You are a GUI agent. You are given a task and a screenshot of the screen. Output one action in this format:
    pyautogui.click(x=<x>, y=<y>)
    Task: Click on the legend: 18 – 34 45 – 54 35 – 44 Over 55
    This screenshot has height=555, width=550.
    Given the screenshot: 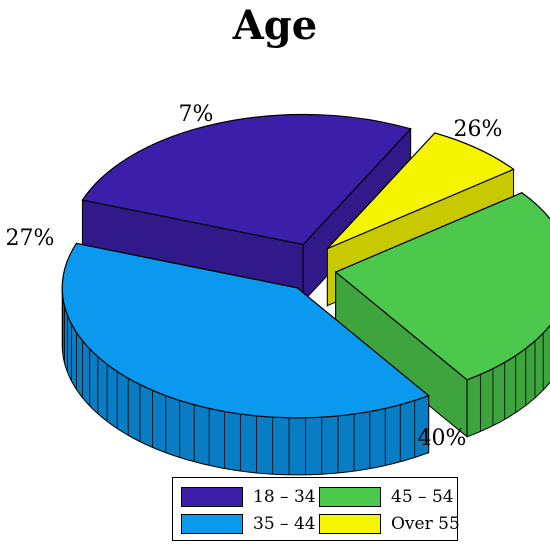 What is the action you would take?
    pyautogui.click(x=316, y=509)
    